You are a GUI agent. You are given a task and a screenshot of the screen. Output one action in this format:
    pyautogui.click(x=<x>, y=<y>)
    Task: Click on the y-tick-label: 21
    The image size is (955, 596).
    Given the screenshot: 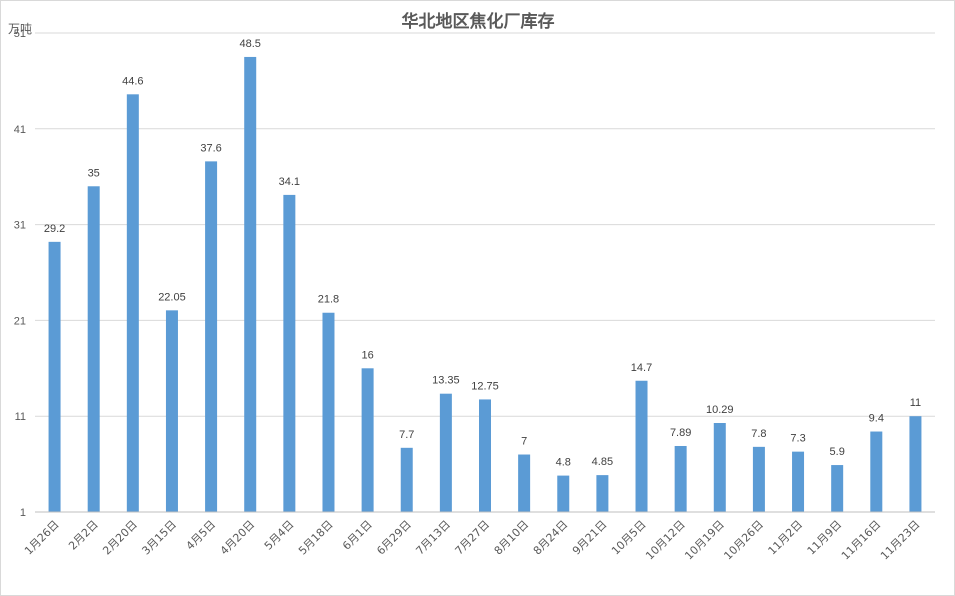 What is the action you would take?
    pyautogui.click(x=20, y=321)
    